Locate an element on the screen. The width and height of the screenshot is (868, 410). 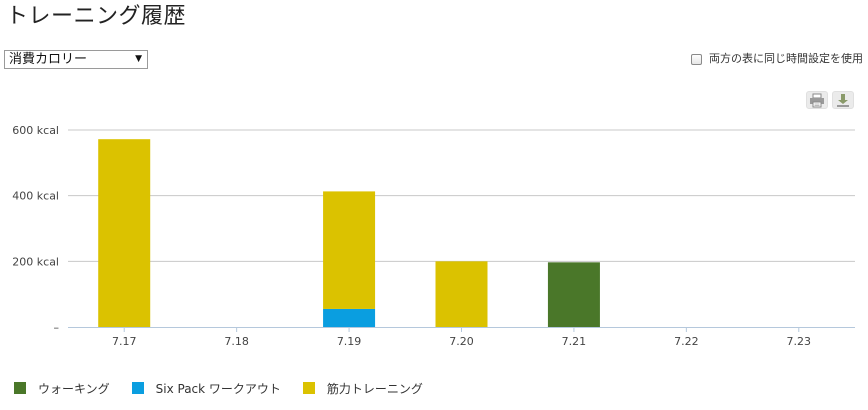
y-tick-label: – is located at coordinates (57, 327).